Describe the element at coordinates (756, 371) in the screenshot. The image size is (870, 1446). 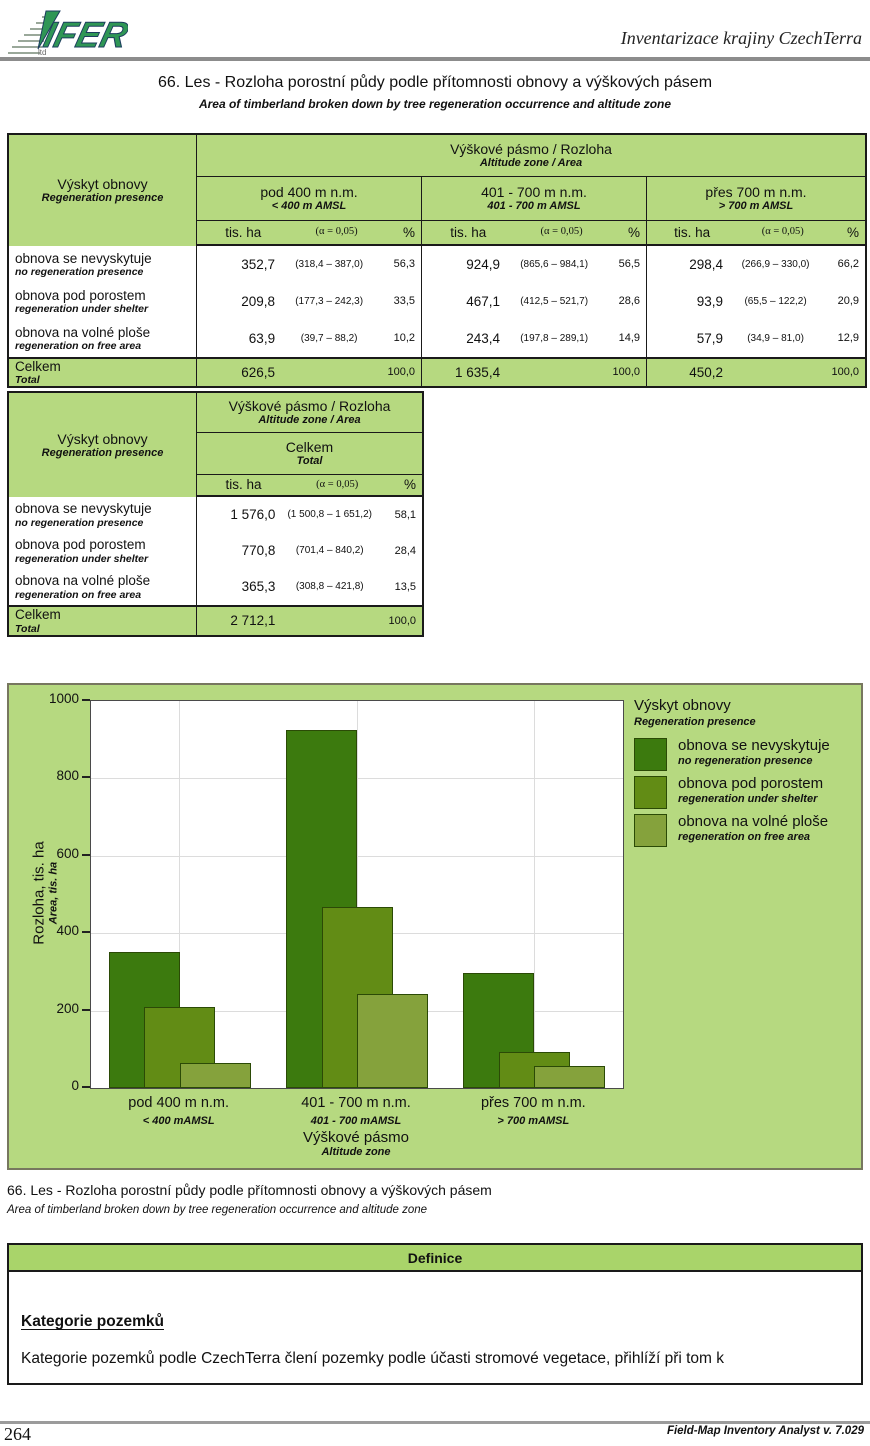
I see `t1-total-zone3-cell: 450,2 100,0` at that location.